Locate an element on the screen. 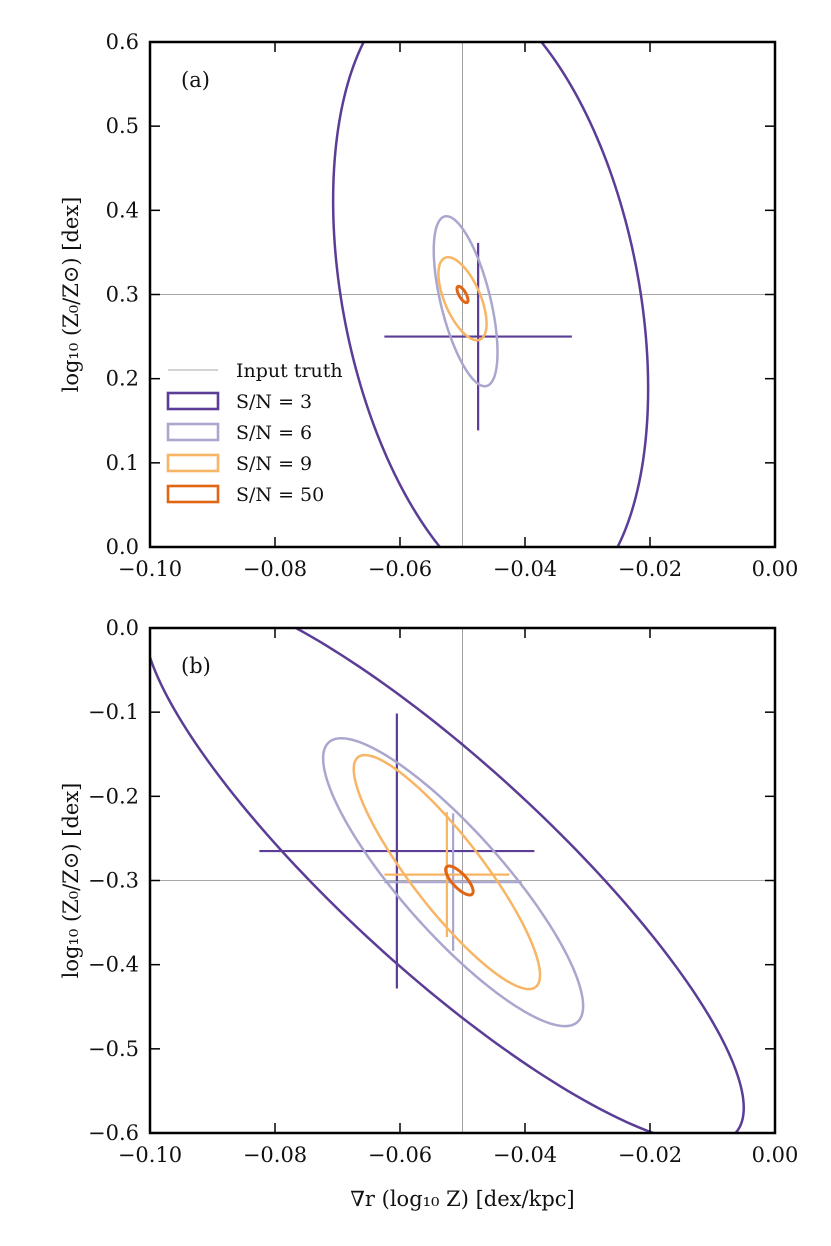 This screenshot has width=831, height=1246. y-tick-label: −0.4 is located at coordinates (113, 965).